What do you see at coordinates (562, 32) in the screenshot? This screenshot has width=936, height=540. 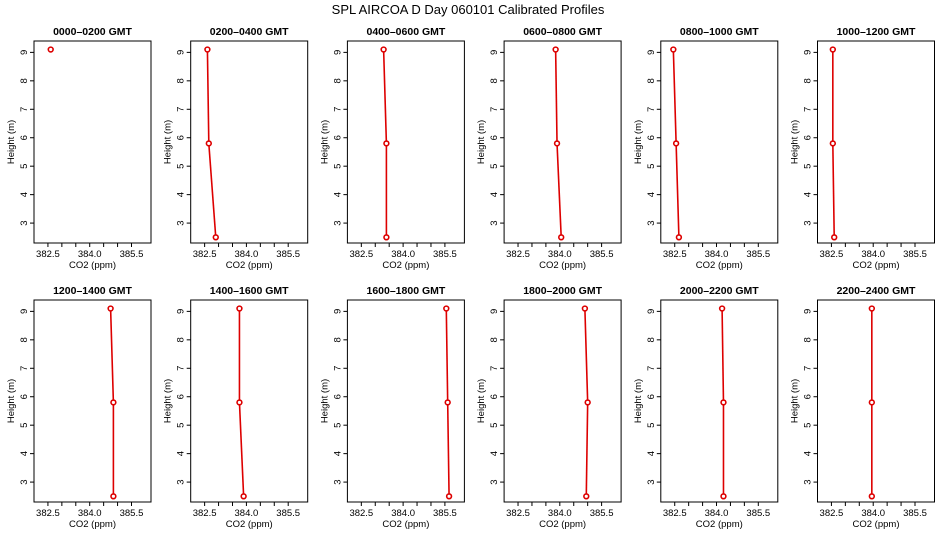 I see `panel-title: 0600–0800 GMT` at bounding box center [562, 32].